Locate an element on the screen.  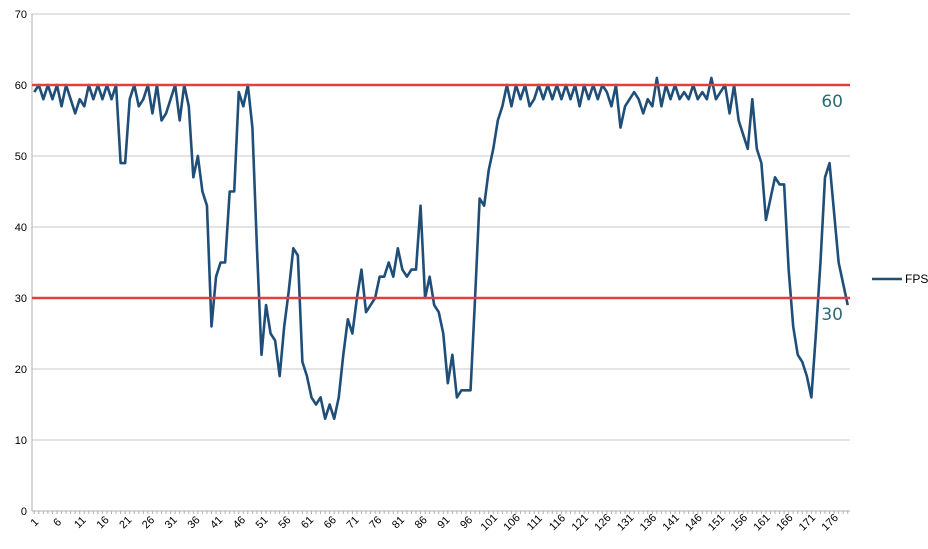
x-tick-label: 26 is located at coordinates (148, 522).